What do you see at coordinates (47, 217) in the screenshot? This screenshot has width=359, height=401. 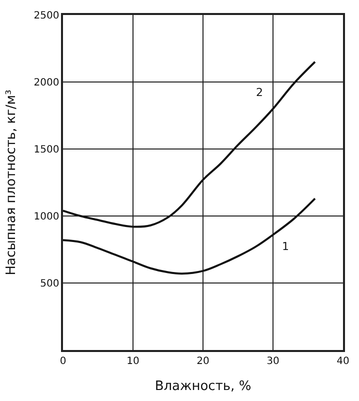 I see `y-tick-label: 1000` at bounding box center [47, 217].